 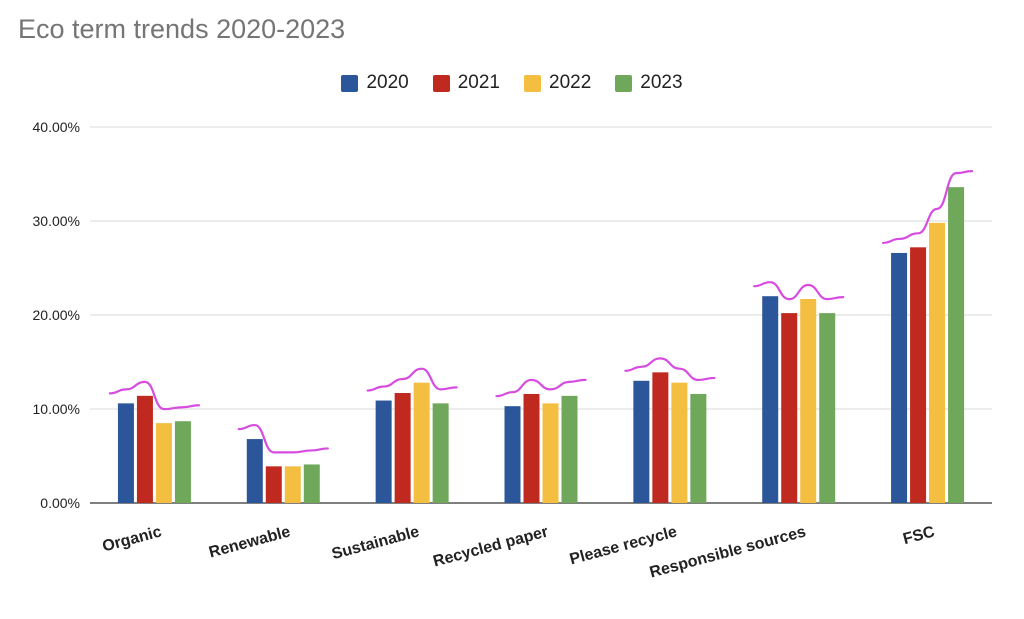 What do you see at coordinates (478, 82) in the screenshot?
I see `legend-label-2021: 2021` at bounding box center [478, 82].